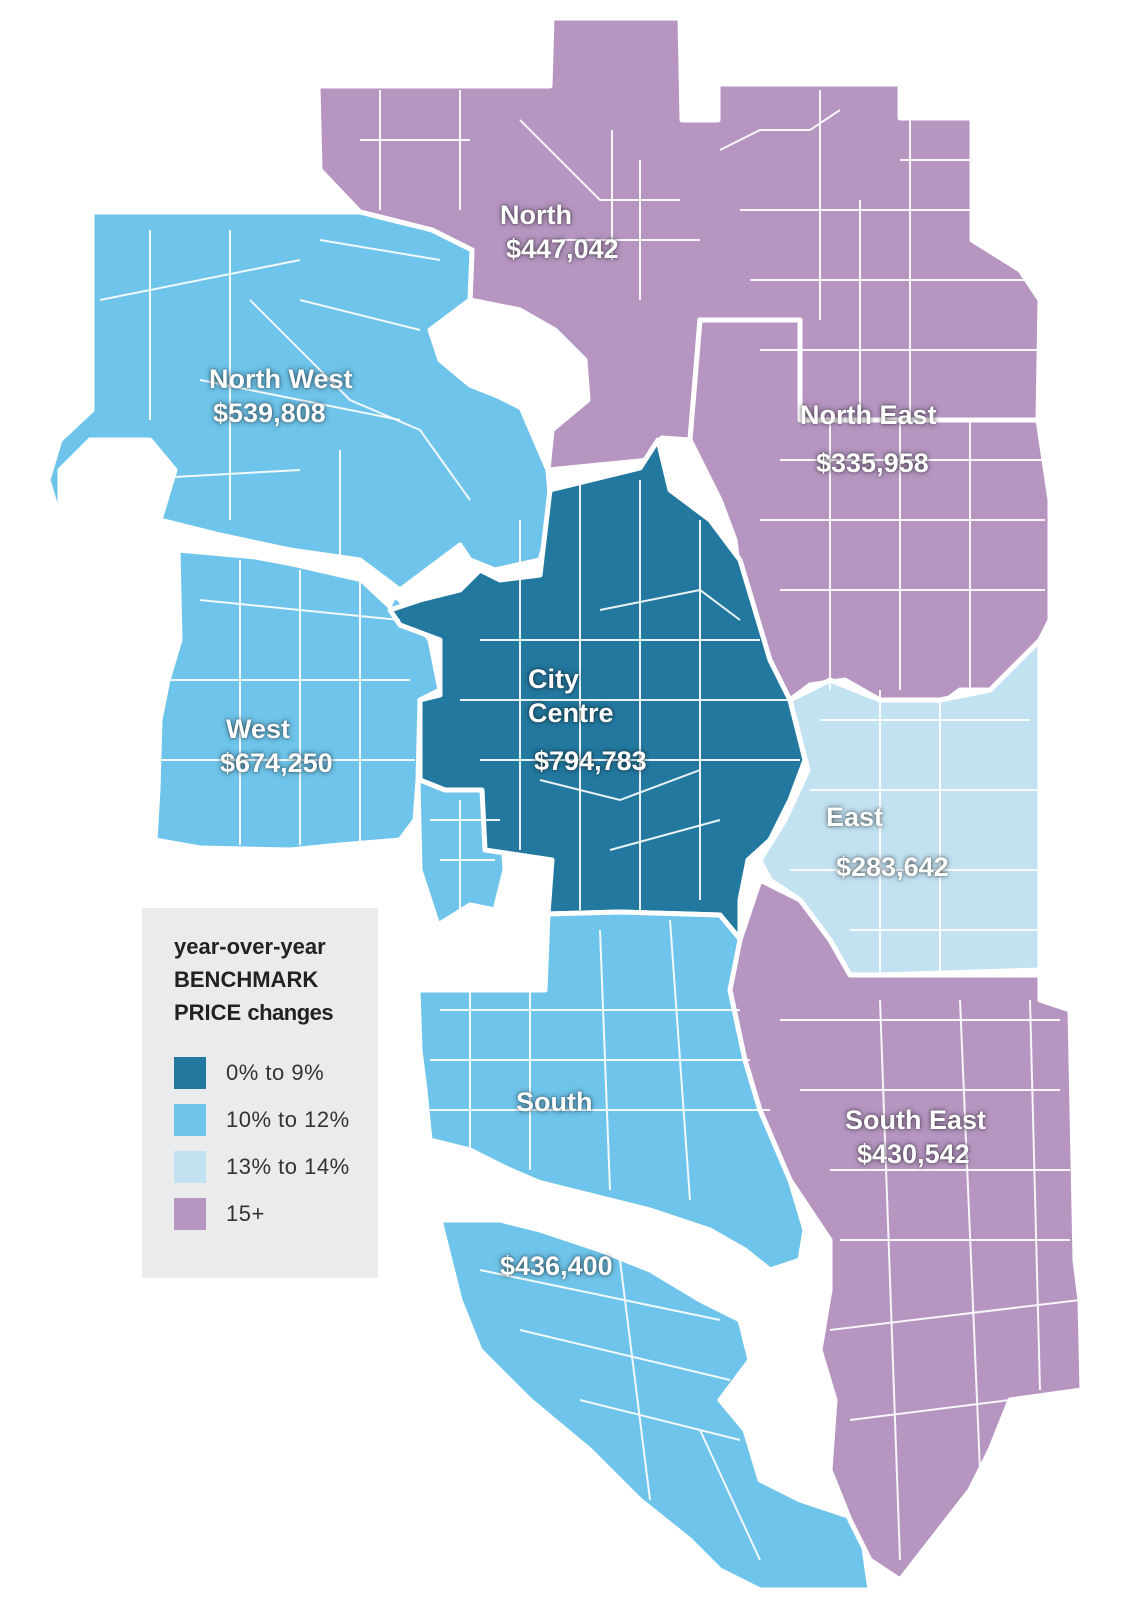  I want to click on region-name-north-west: North West, so click(281, 379).